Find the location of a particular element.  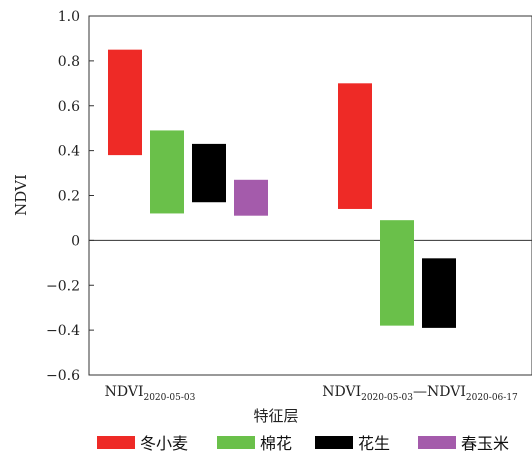

legend-label: 花生 is located at coordinates (374, 443).